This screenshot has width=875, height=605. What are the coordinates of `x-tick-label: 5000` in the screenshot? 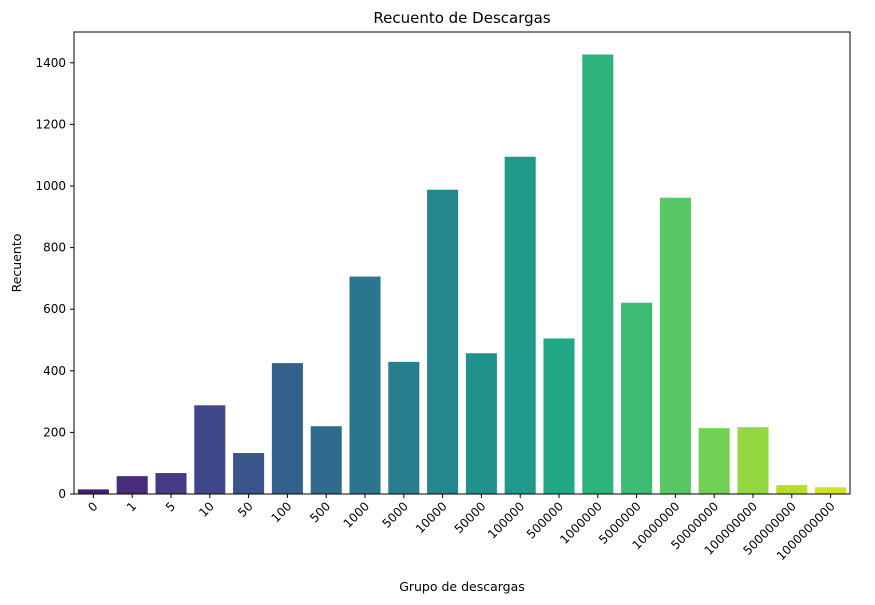 It's located at (394, 514).